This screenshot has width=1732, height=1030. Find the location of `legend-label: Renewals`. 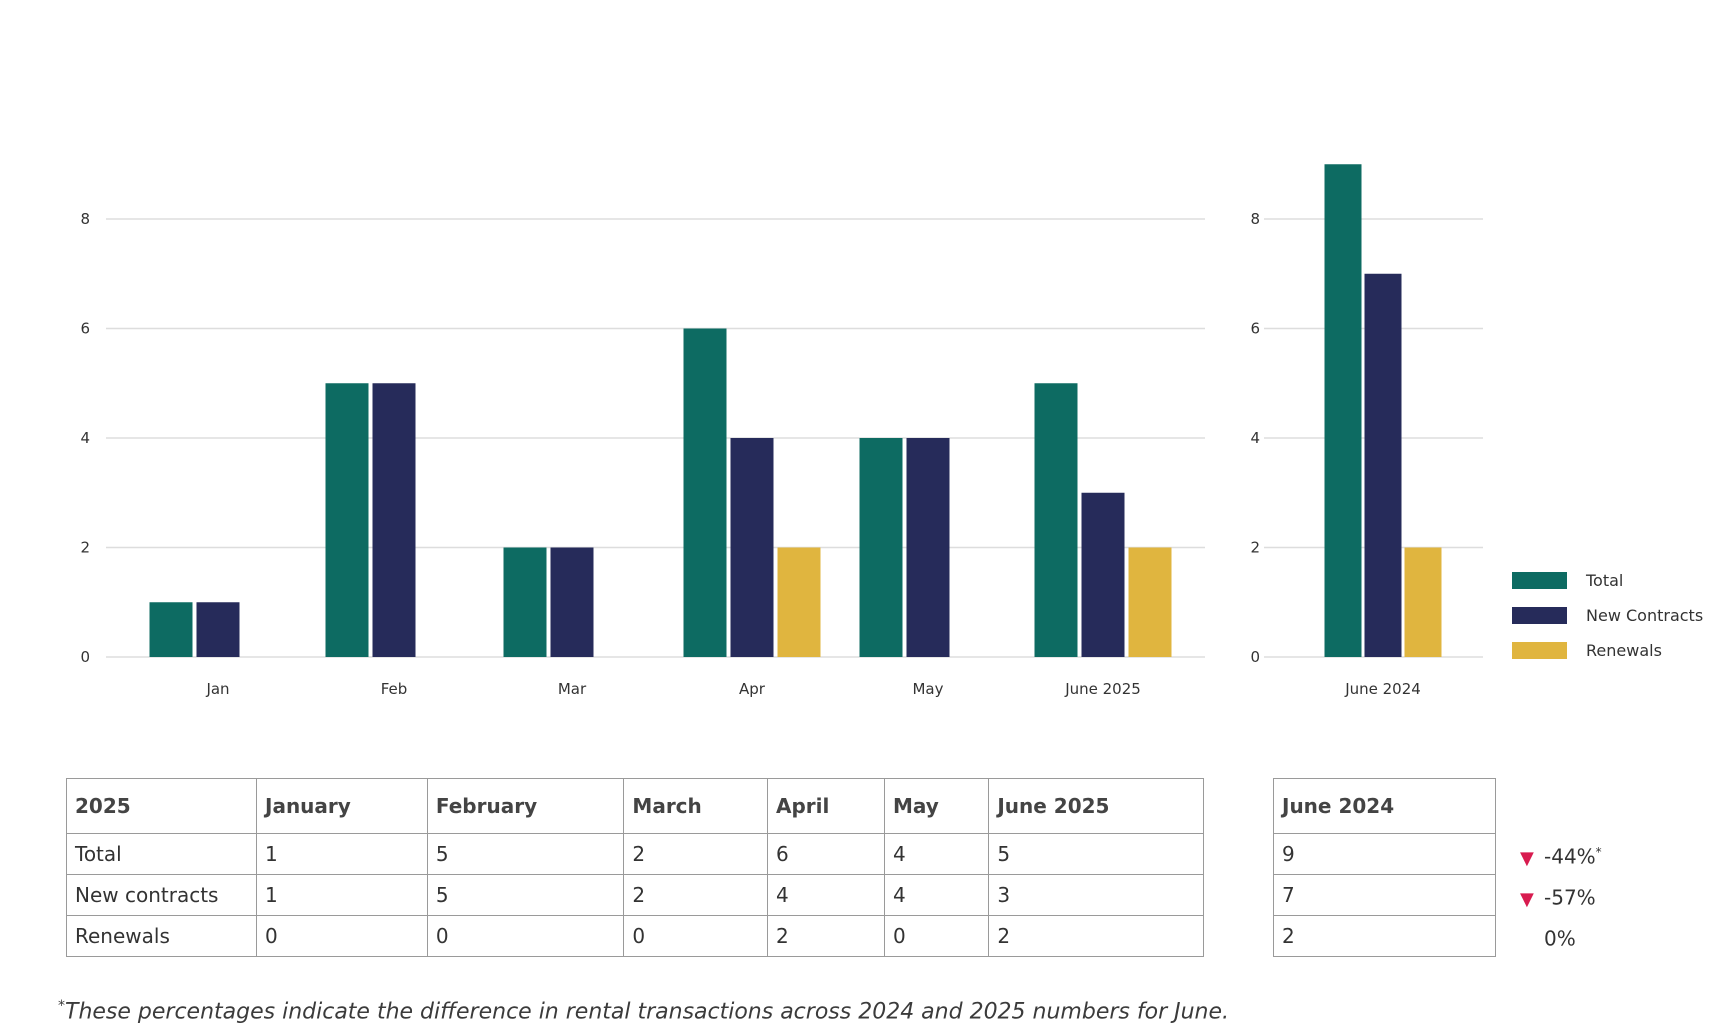

legend-label: Renewals is located at coordinates (1624, 650).